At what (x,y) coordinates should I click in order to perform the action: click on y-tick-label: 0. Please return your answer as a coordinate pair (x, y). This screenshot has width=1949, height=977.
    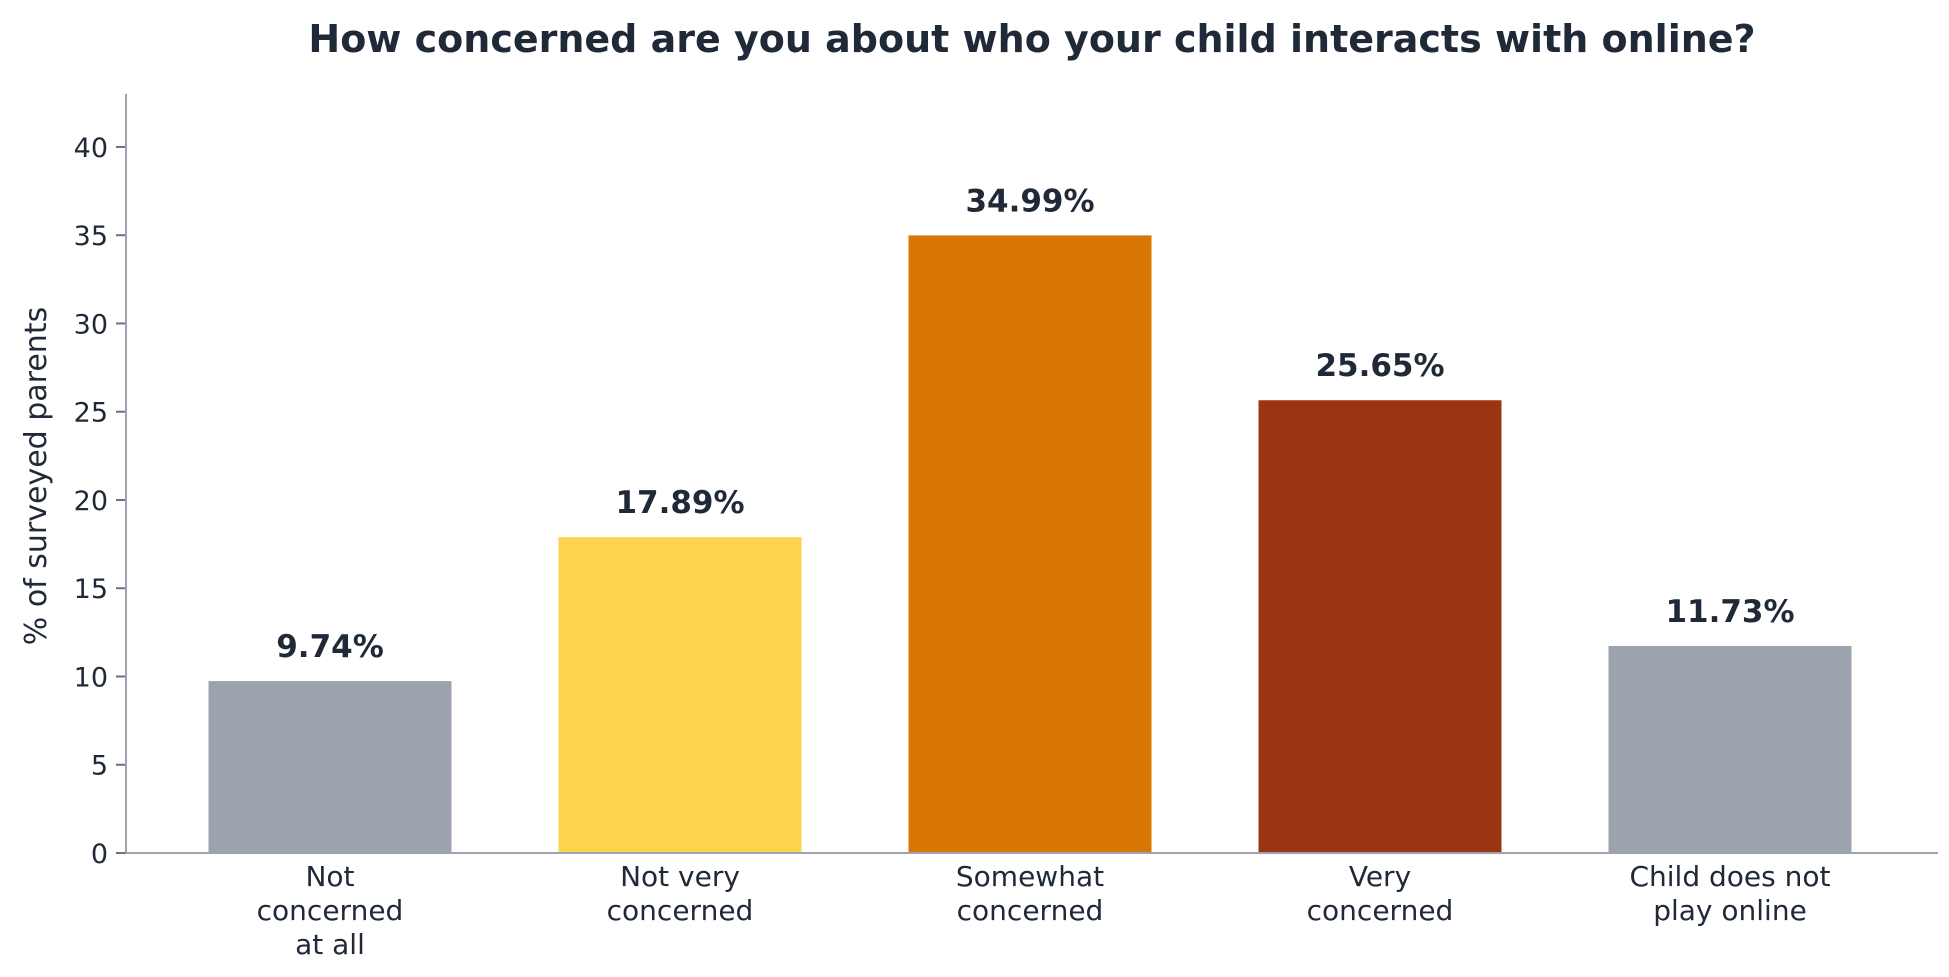
    Looking at the image, I should click on (99, 854).